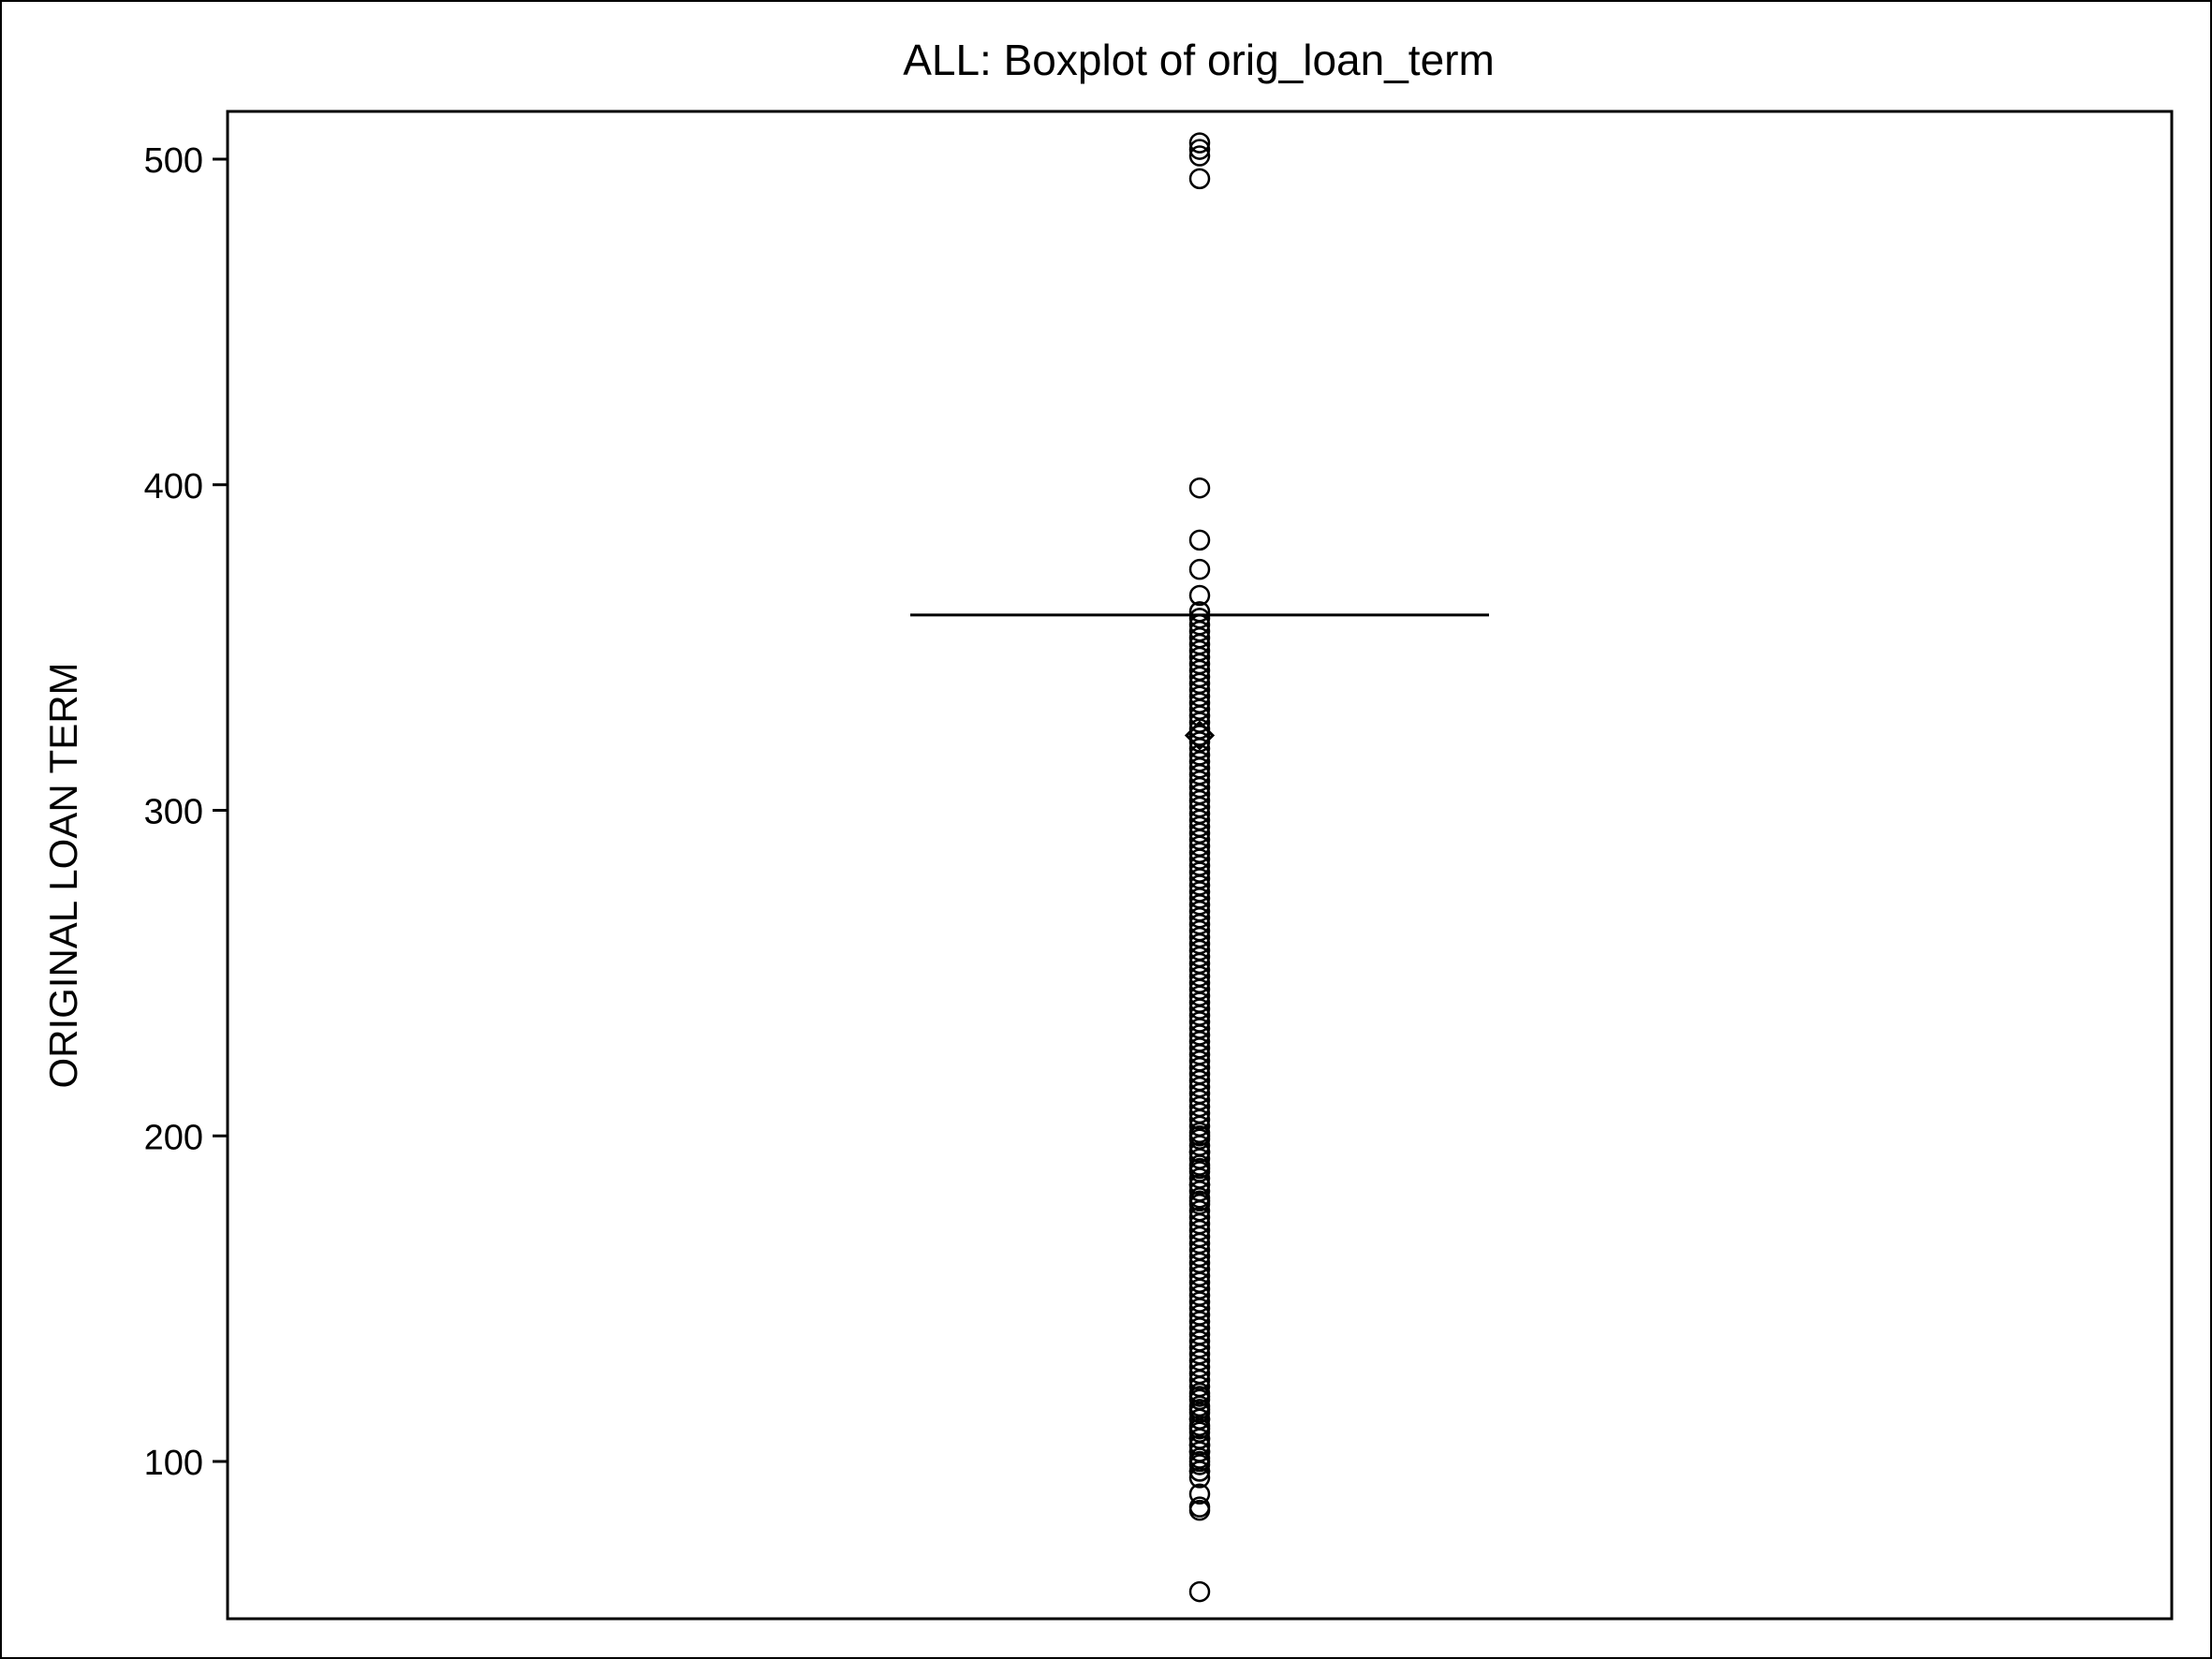  Describe the element at coordinates (174, 1137) in the screenshot. I see `y-tick-label: 200` at that location.